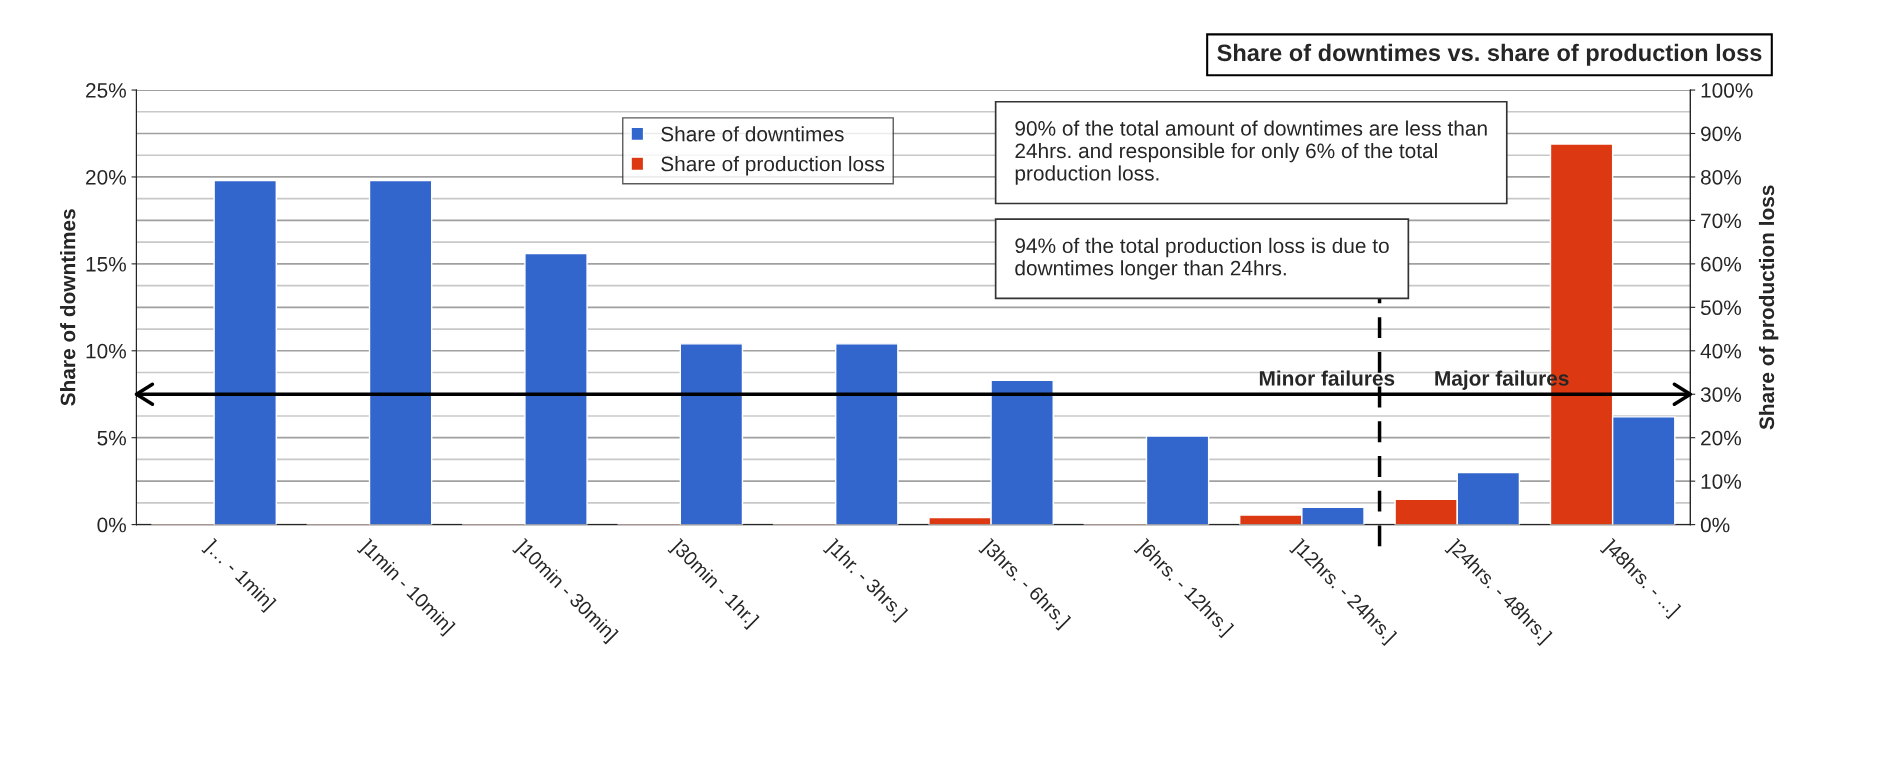 Image resolution: width=1895 pixels, height=783 pixels. What do you see at coordinates (1715, 525) in the screenshot?
I see `y2-tick-label: 0%` at bounding box center [1715, 525].